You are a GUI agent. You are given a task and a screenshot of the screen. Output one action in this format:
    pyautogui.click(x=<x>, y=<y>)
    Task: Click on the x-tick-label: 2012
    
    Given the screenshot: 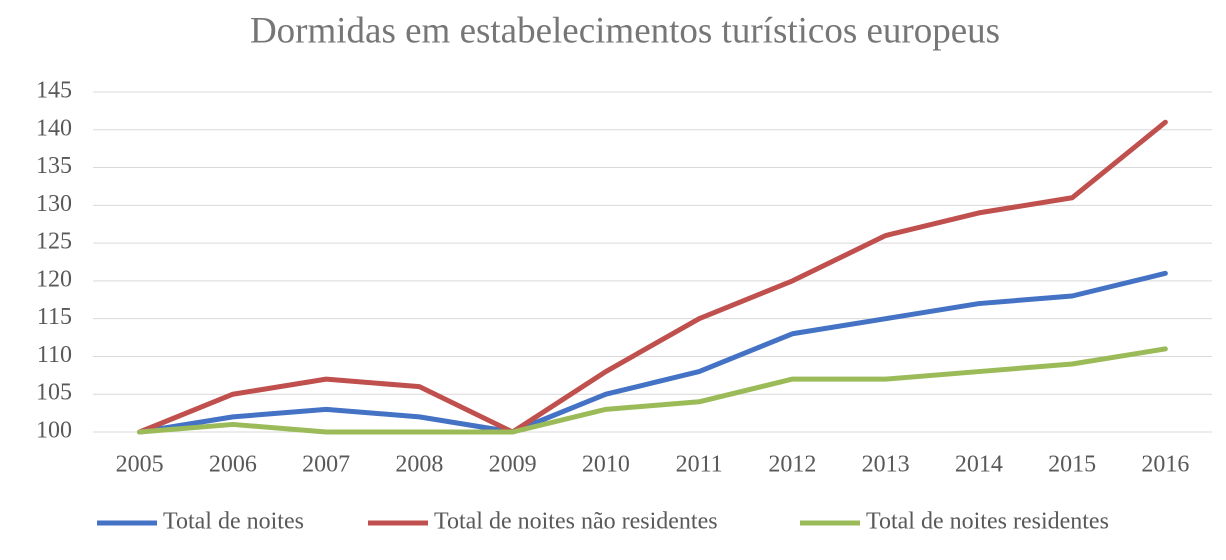 What is the action you would take?
    pyautogui.click(x=792, y=465)
    